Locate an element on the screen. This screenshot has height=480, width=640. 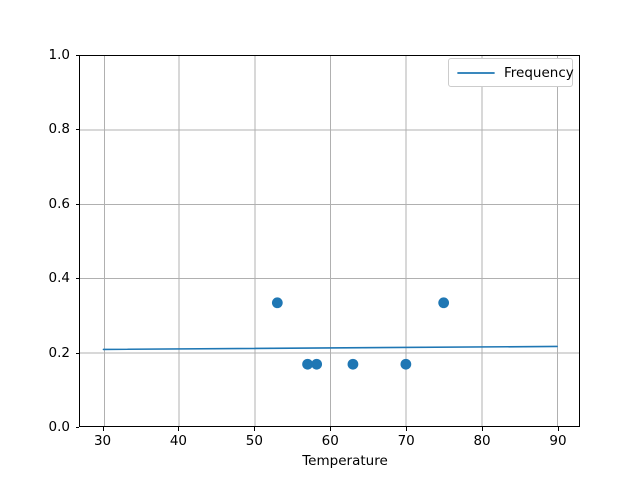
x-tick-label: 80 is located at coordinates (482, 441).